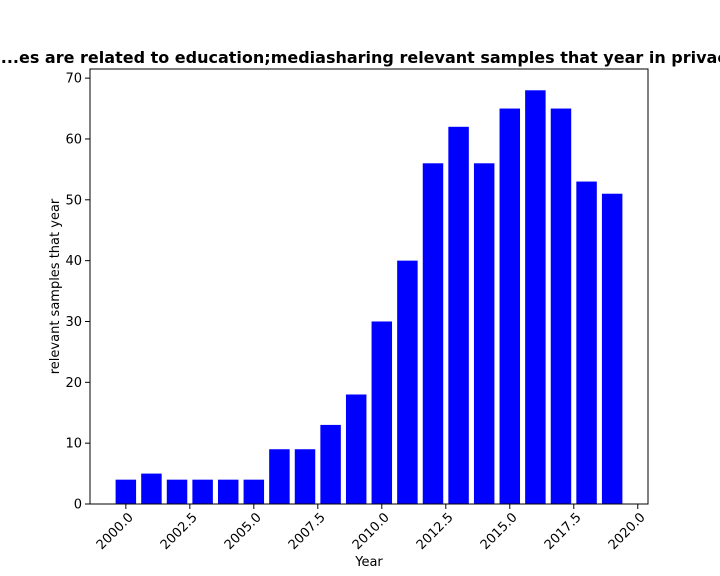 This screenshot has height=576, width=720. What do you see at coordinates (73, 444) in the screenshot?
I see `y-tick-label: 10` at bounding box center [73, 444].